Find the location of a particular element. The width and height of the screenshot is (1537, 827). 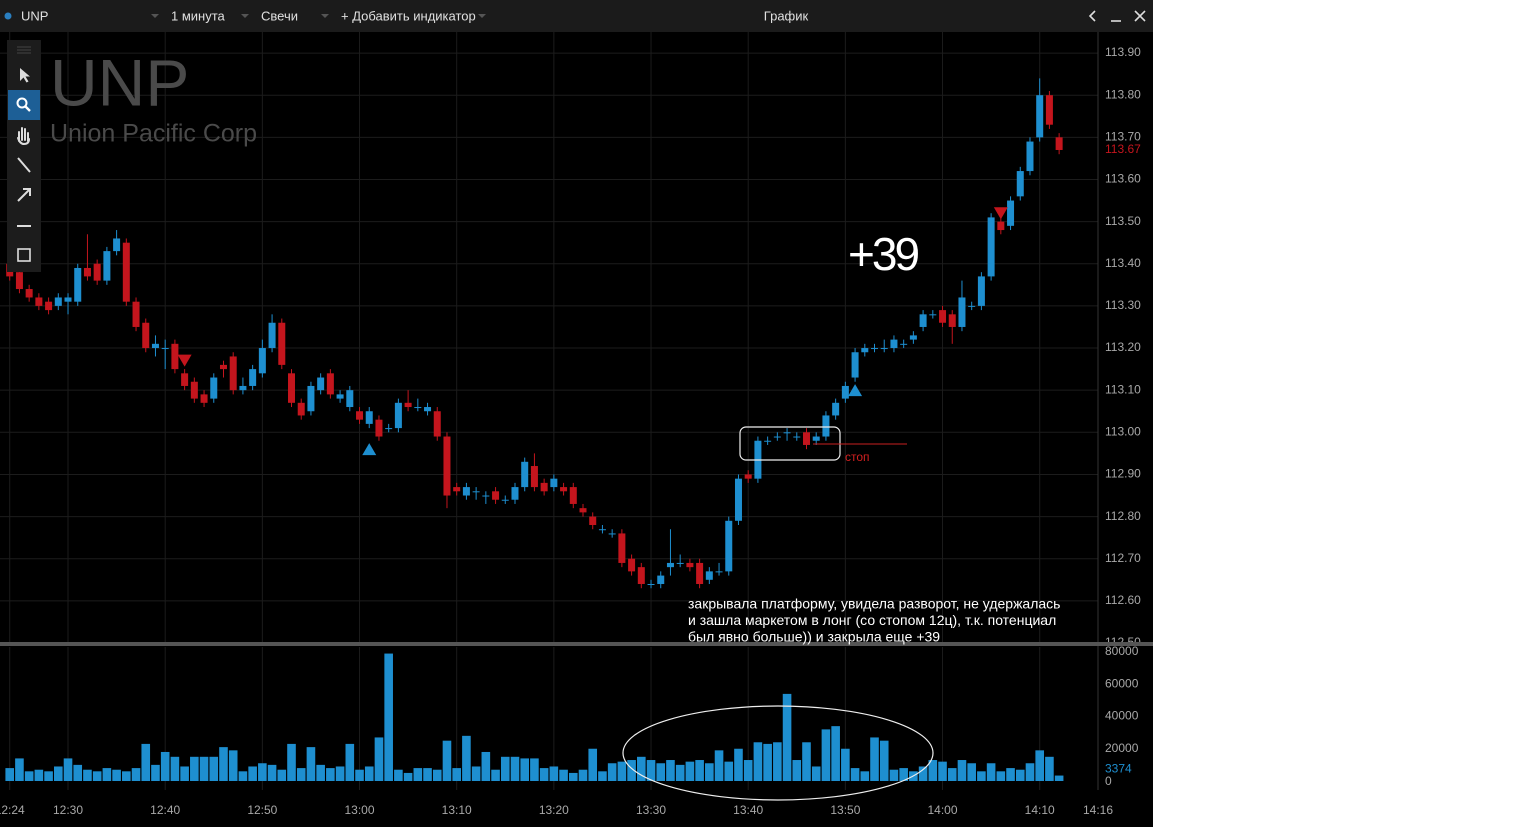

interval: 1 минута is located at coordinates (198, 15).